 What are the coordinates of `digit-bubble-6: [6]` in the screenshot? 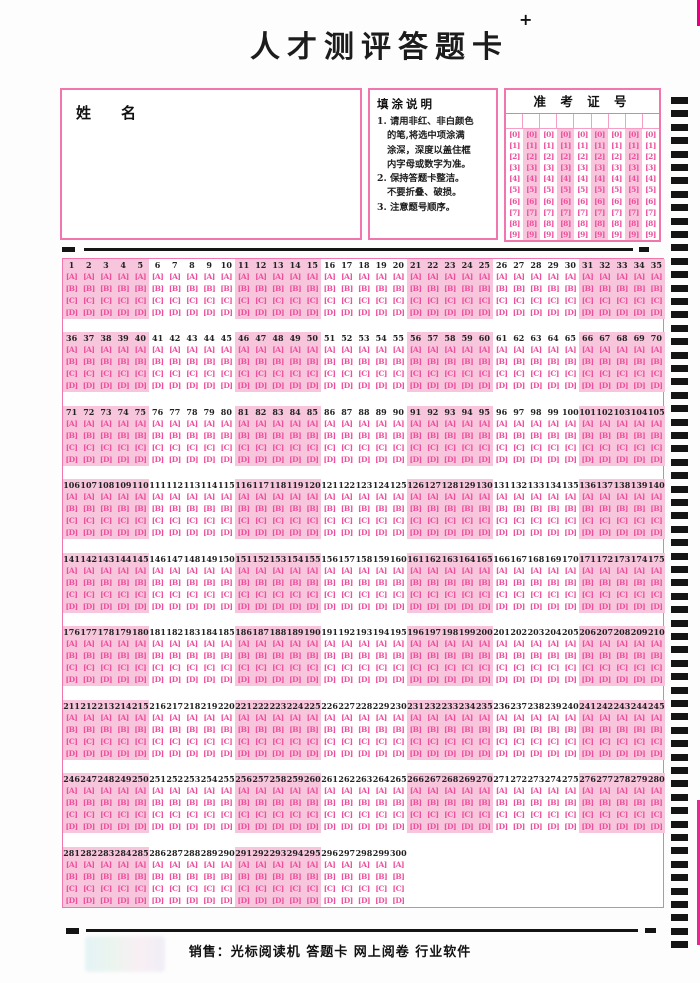 It's located at (582, 201).